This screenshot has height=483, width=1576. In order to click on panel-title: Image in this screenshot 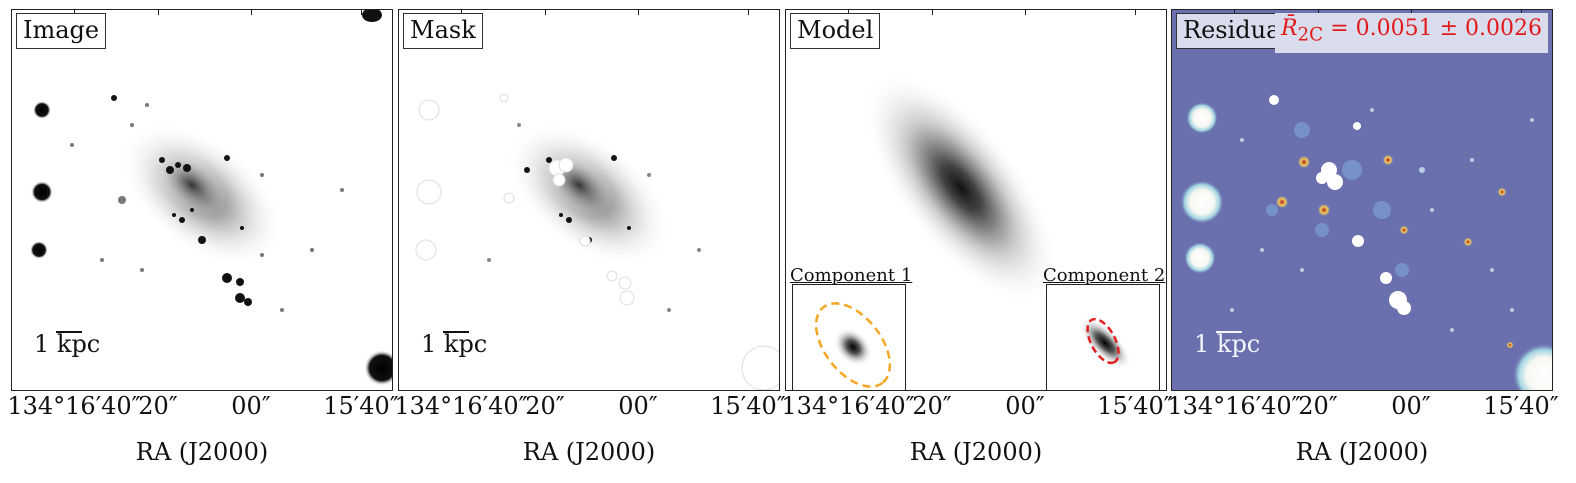, I will do `click(61, 31)`.